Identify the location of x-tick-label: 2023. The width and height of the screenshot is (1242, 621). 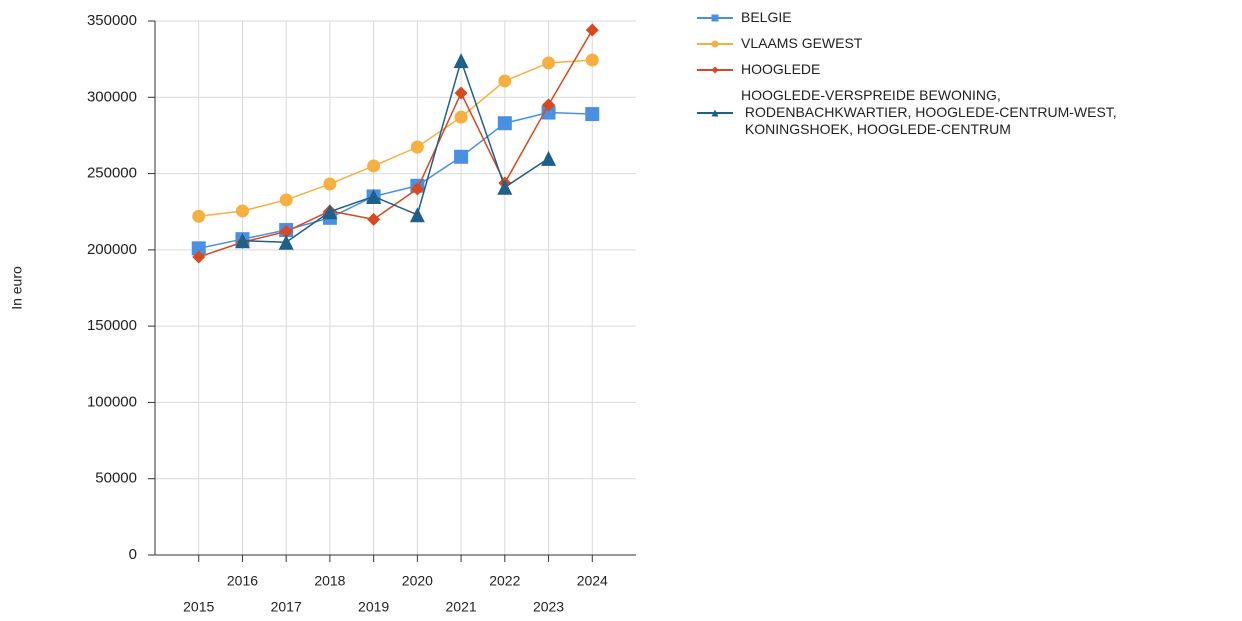
(548, 607).